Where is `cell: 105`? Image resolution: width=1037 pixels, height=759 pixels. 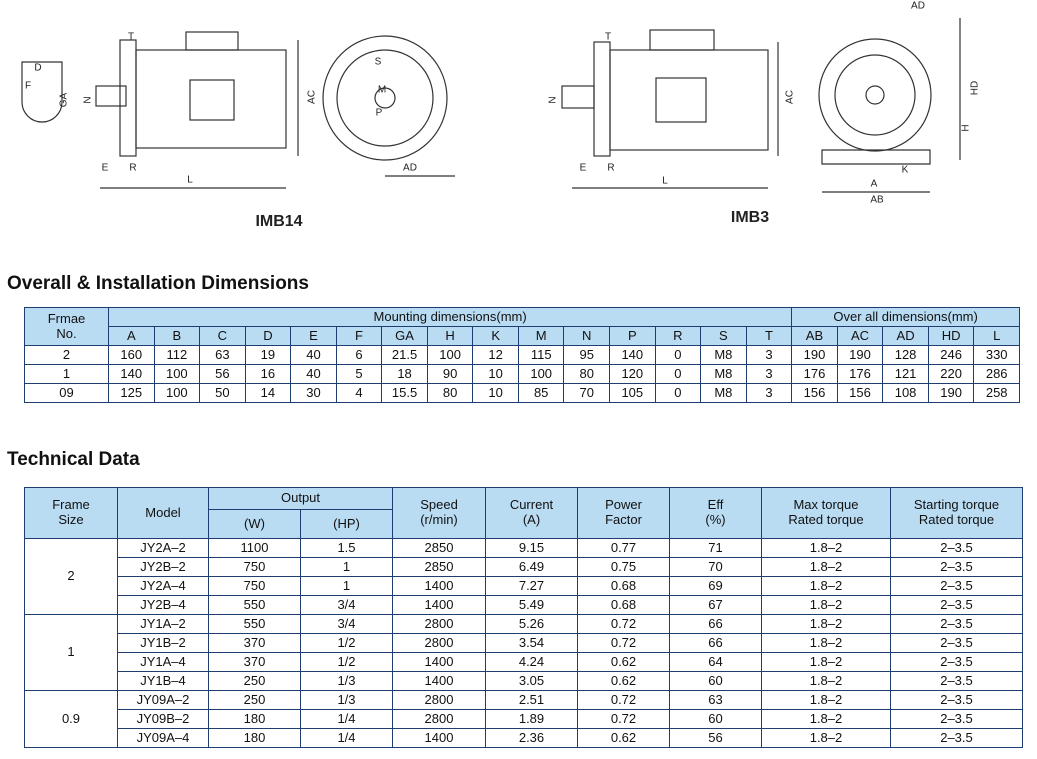 cell: 105 is located at coordinates (632, 393).